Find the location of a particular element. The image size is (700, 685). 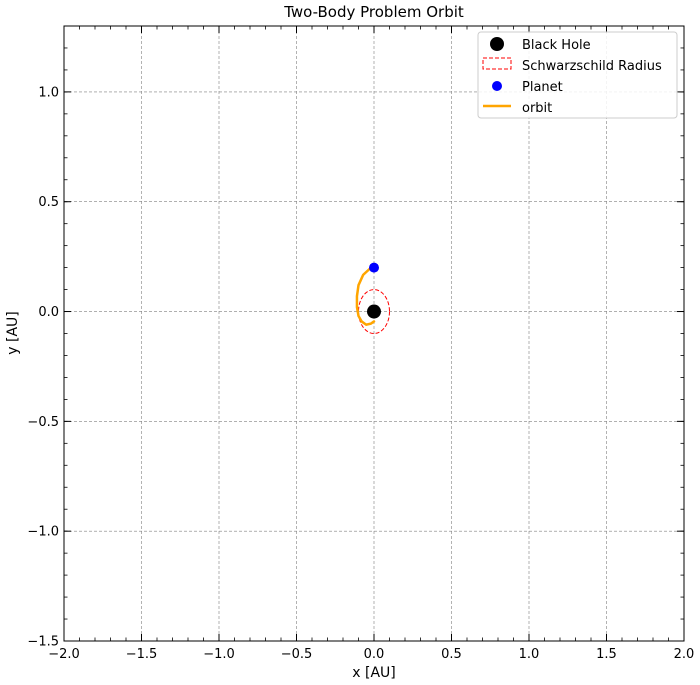

y-tick-label: −0.5 is located at coordinates (43, 422).